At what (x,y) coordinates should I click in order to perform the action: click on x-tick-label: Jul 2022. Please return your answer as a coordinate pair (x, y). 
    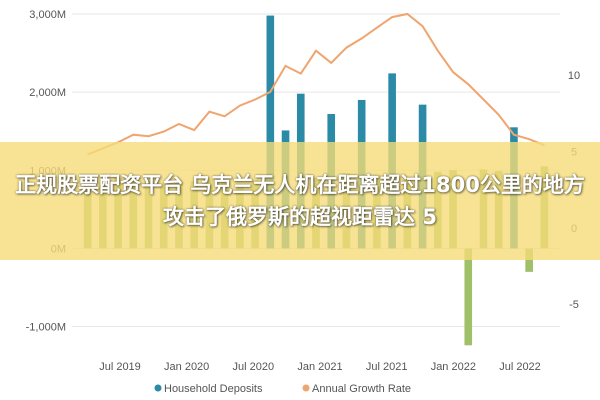
    Looking at the image, I should click on (520, 367).